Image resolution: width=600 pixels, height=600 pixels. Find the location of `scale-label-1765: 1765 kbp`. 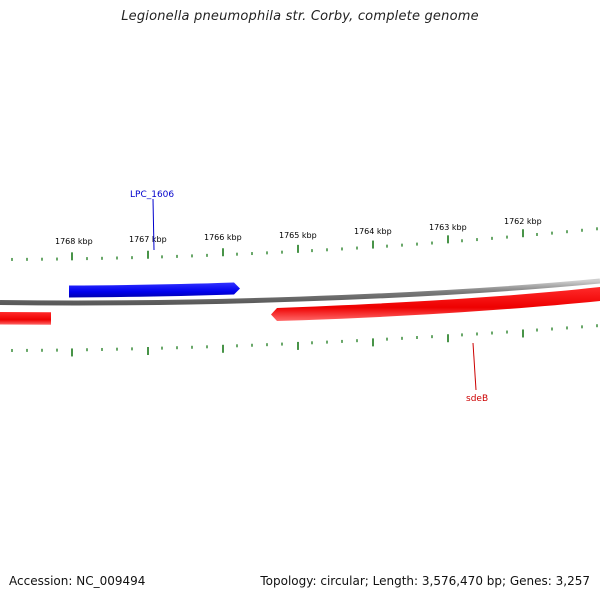

scale-label-1765: 1765 kbp is located at coordinates (298, 235).